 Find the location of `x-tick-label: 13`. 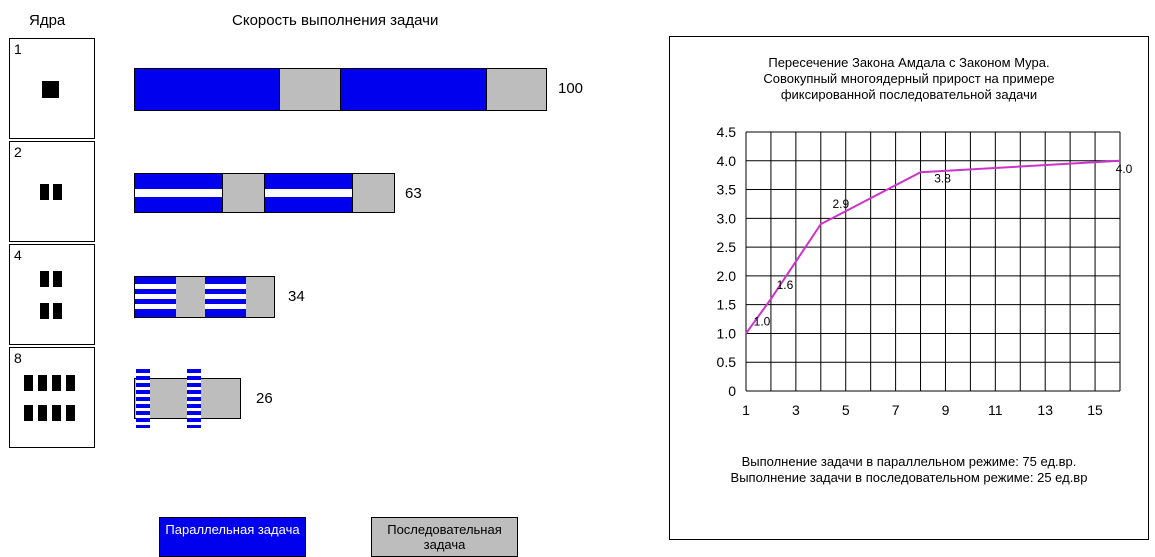

x-tick-label: 13 is located at coordinates (1045, 410).